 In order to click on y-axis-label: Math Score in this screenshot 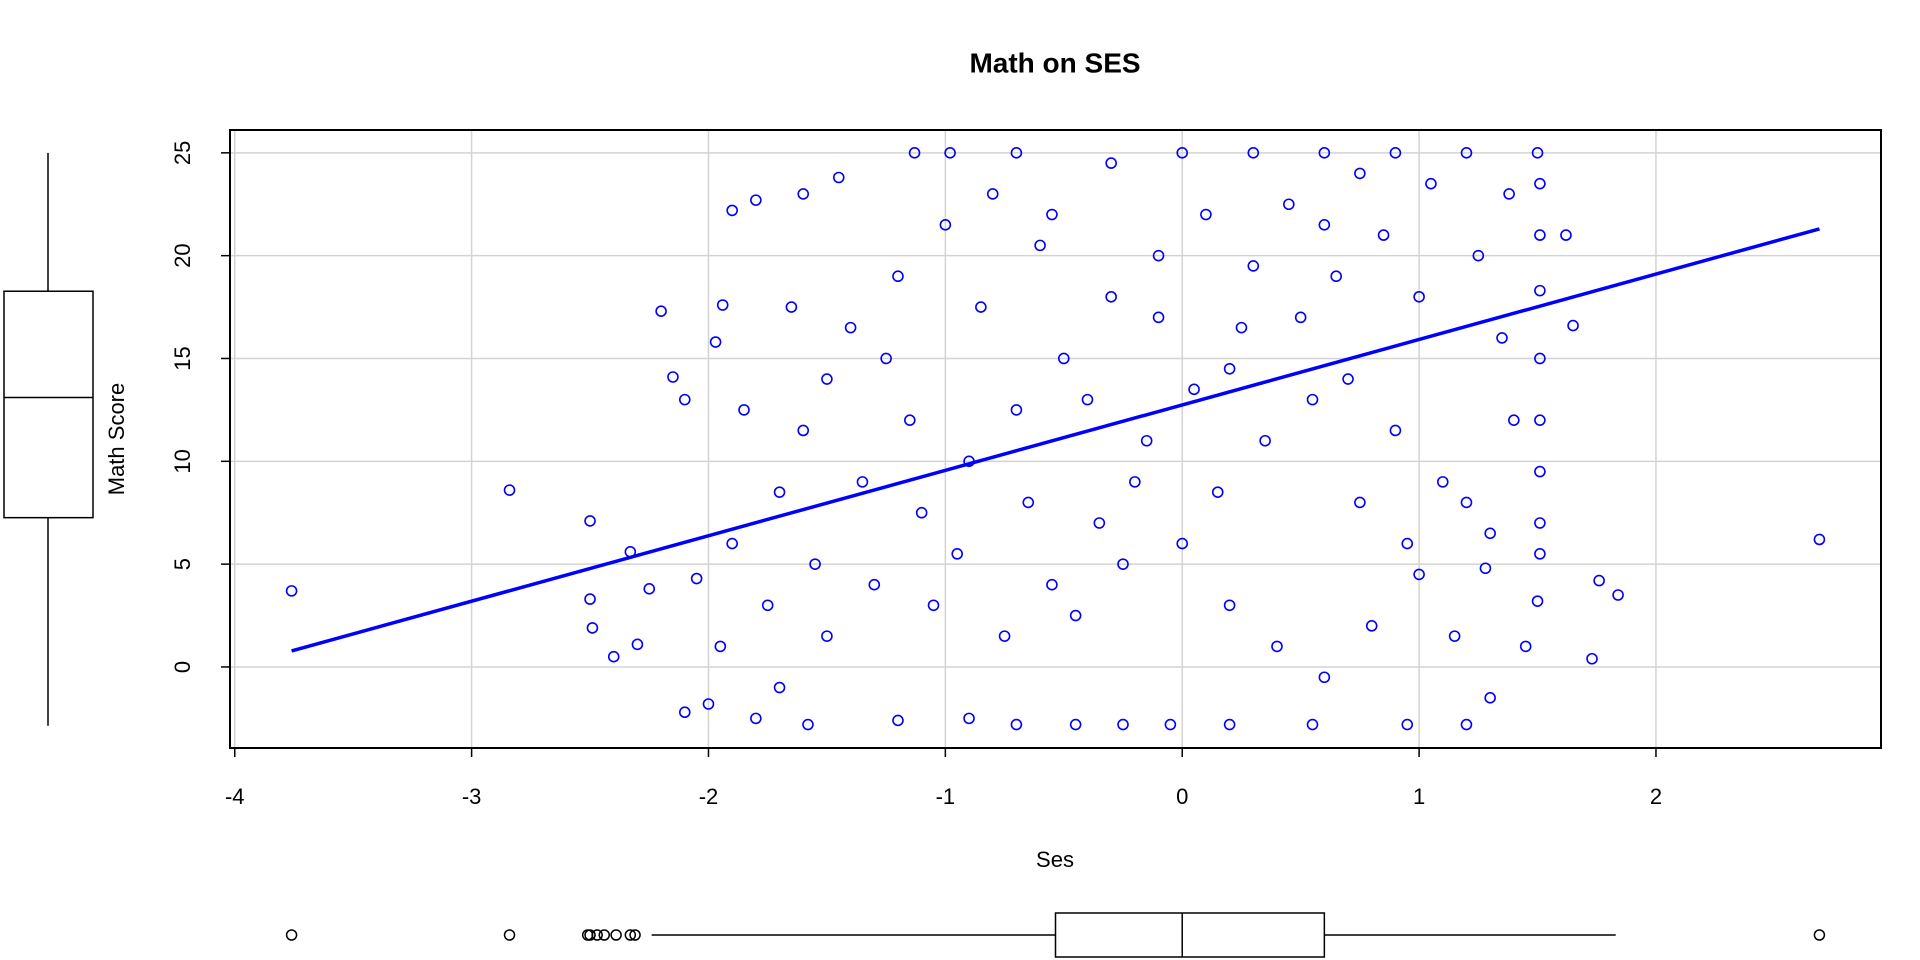, I will do `click(116, 439)`.